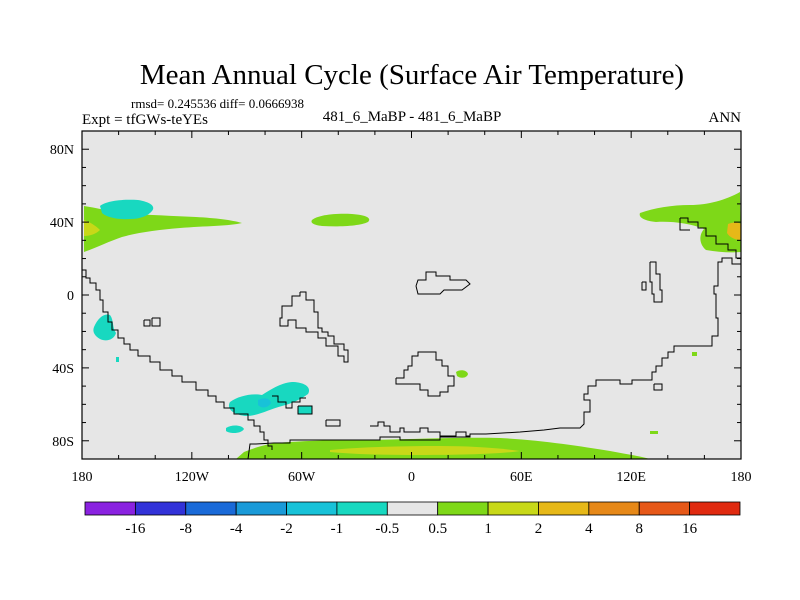 This screenshot has width=800, height=600. I want to click on colorbar: -16 -8 -4 -2 -1 -0.5 0.5 1 2 4 8 16, so click(412, 519).